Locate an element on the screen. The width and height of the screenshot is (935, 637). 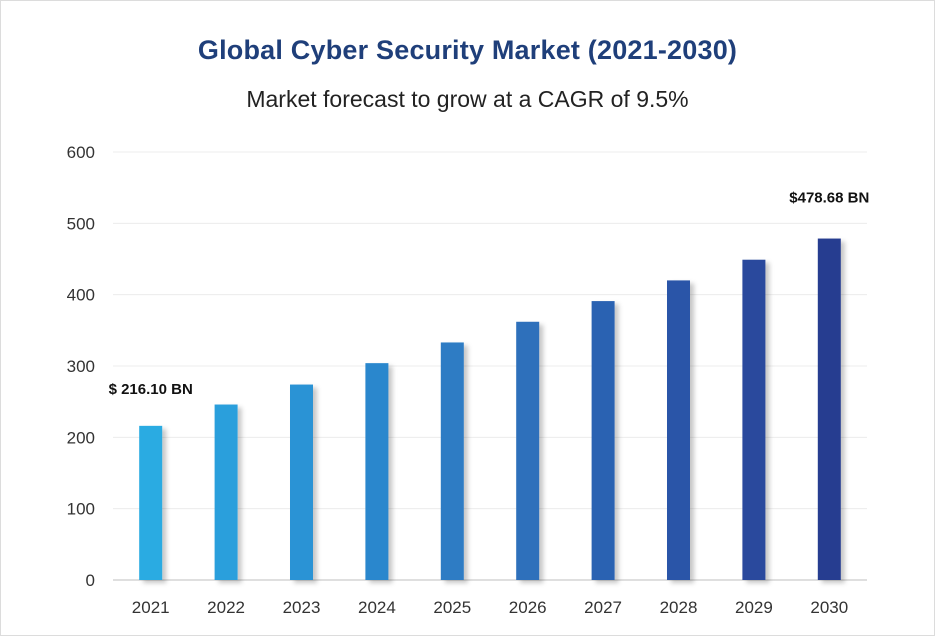
y-tick-label: 400 is located at coordinates (81, 295).